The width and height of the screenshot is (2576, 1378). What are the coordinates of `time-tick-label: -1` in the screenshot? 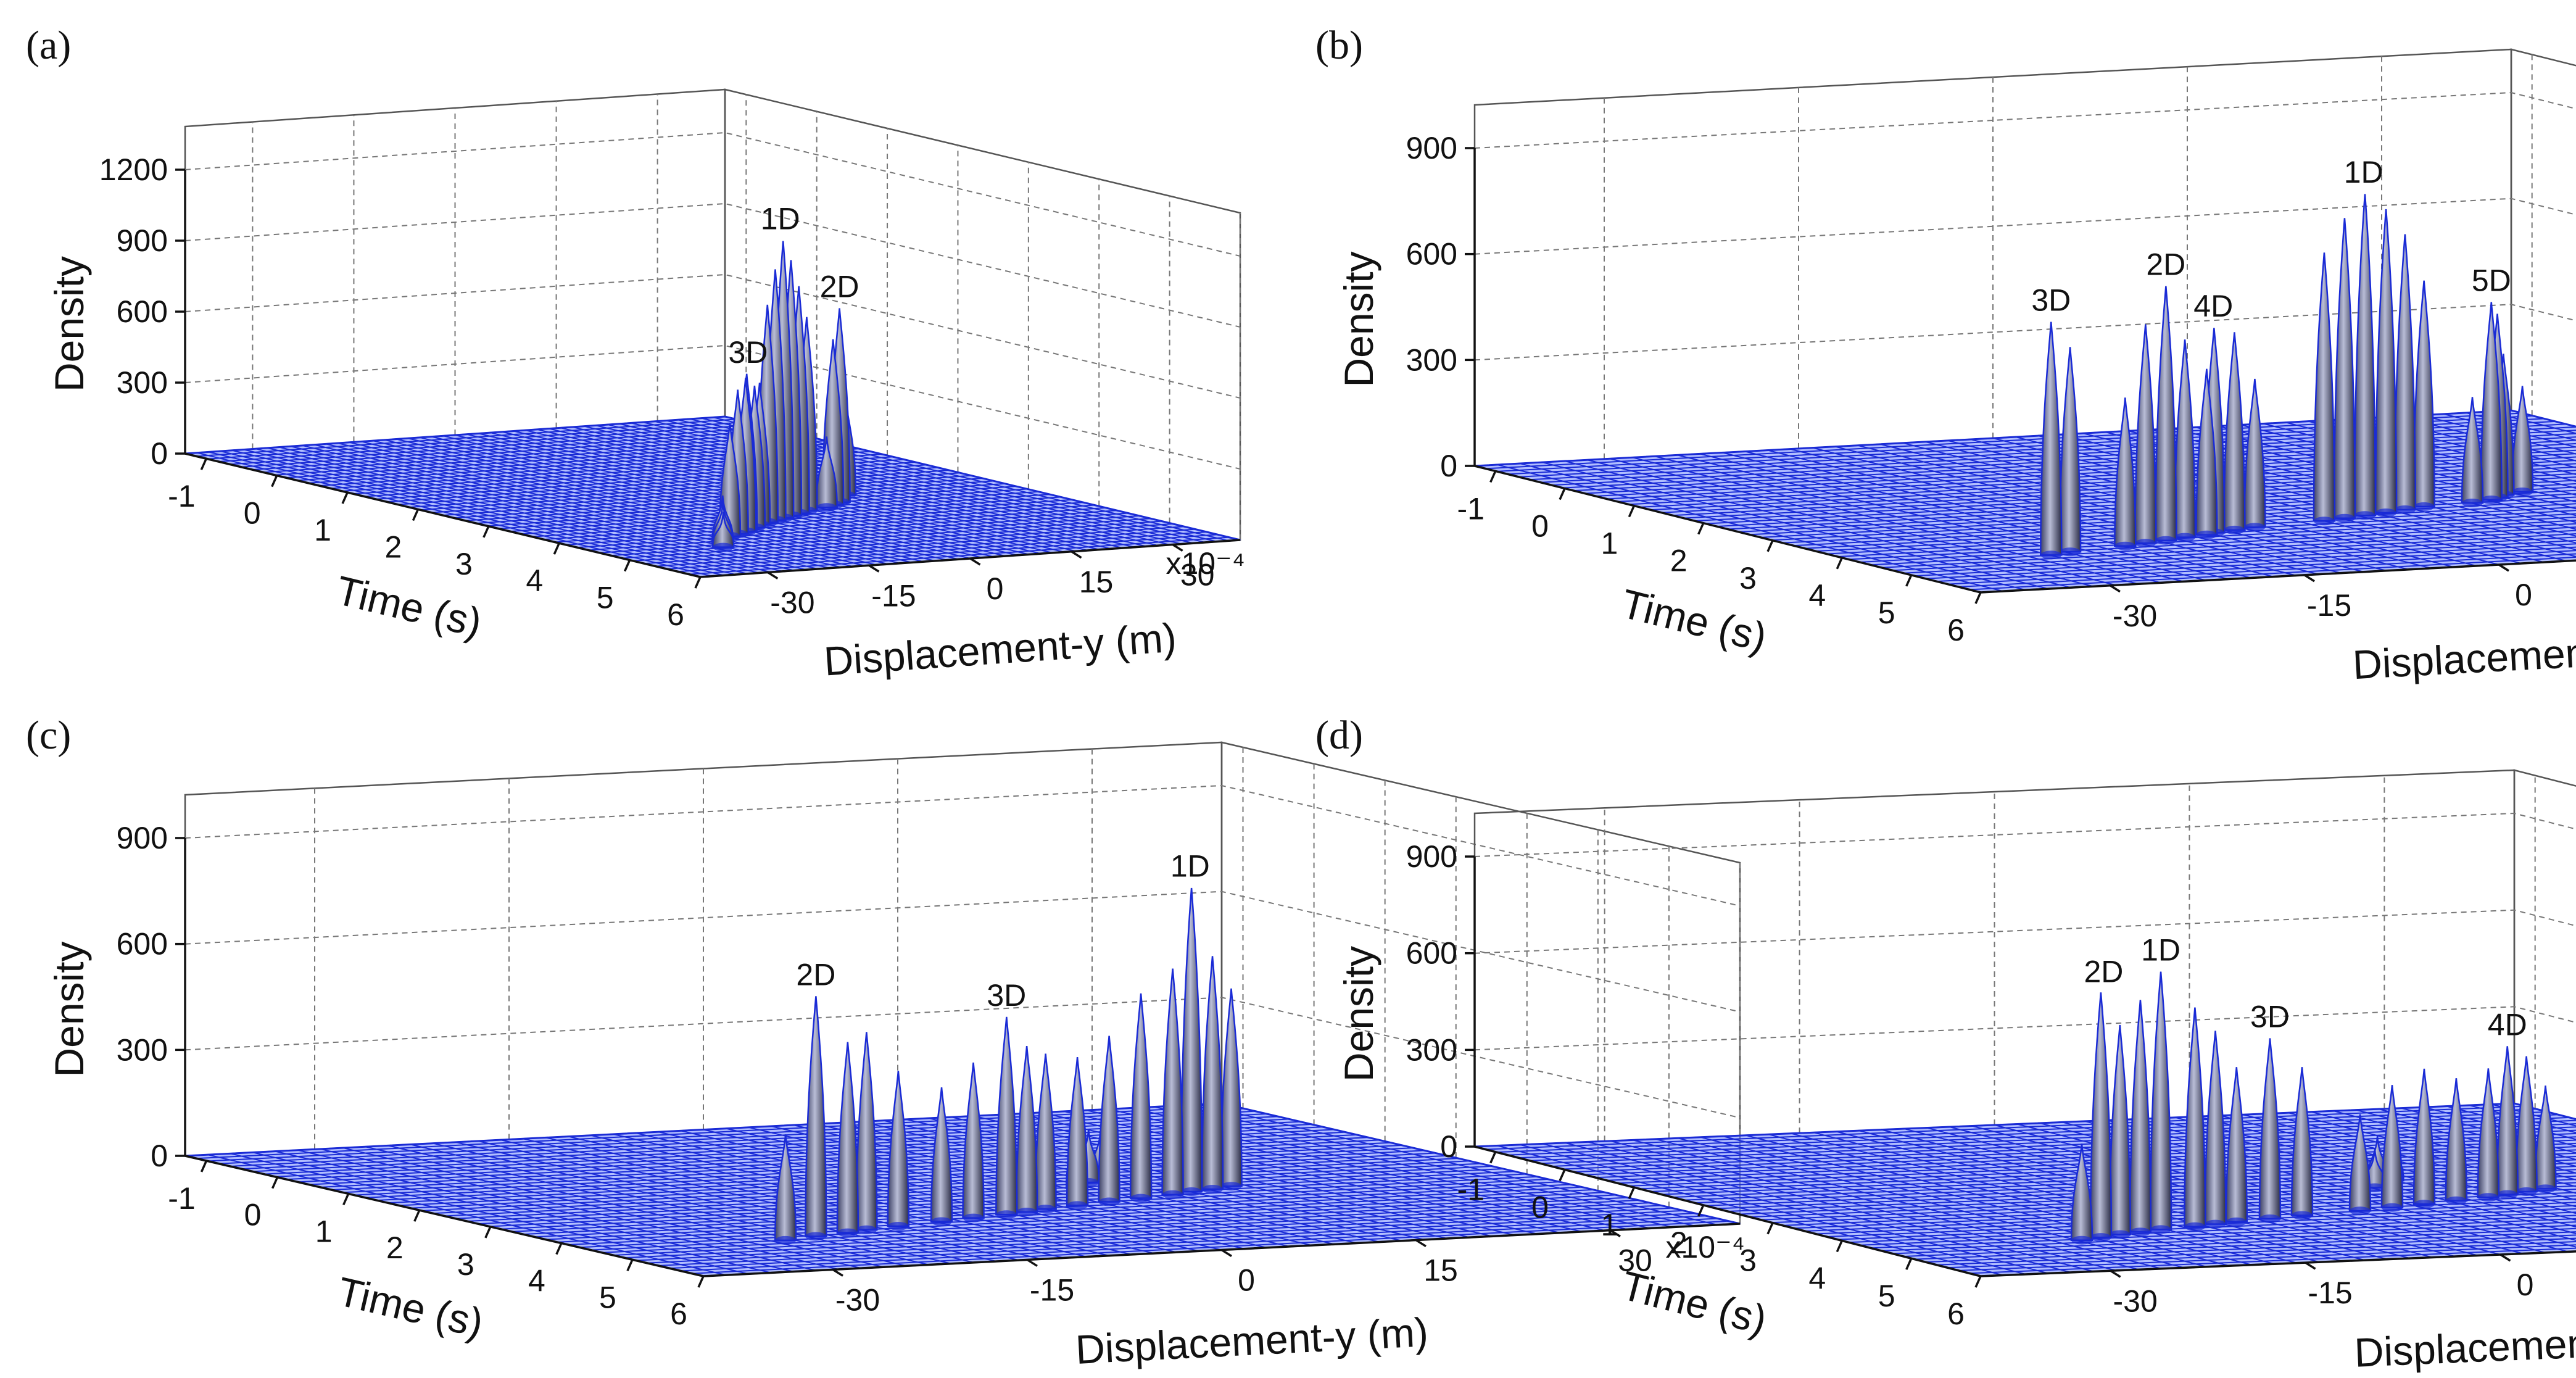 It's located at (1470, 1190).